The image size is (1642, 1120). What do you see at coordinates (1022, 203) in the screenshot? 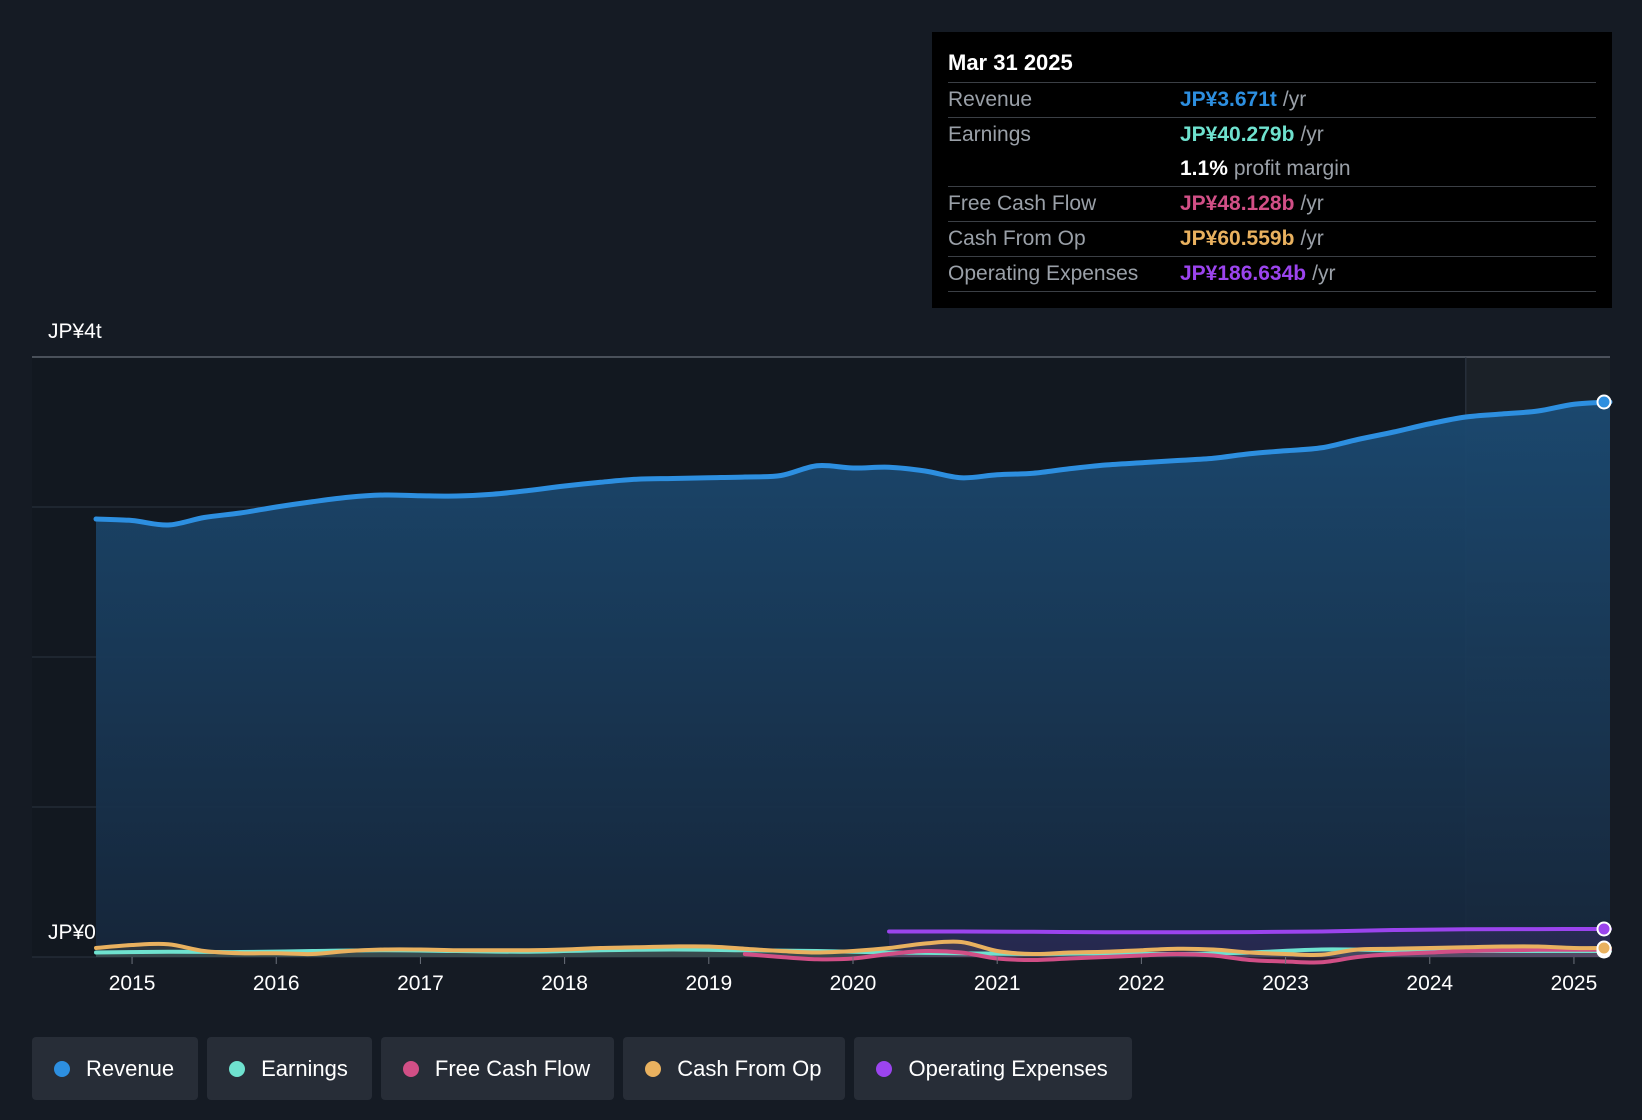
I see `tooltip-label: Free Cash Flow` at bounding box center [1022, 203].